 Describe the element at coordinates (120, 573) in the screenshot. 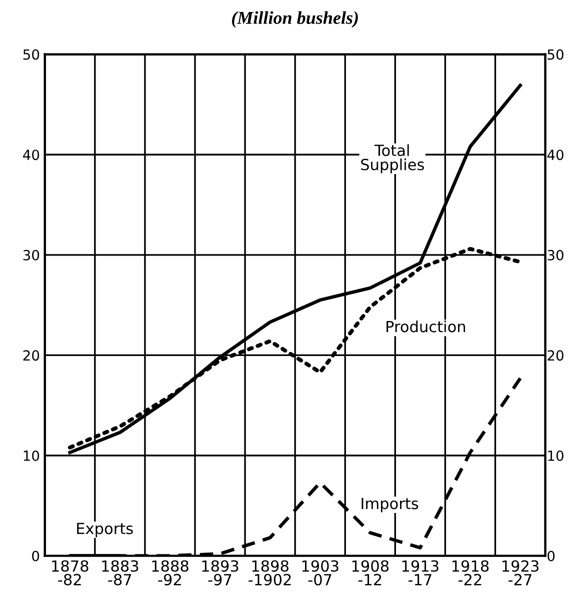

I see `x-tick-label: 1883 -87` at that location.